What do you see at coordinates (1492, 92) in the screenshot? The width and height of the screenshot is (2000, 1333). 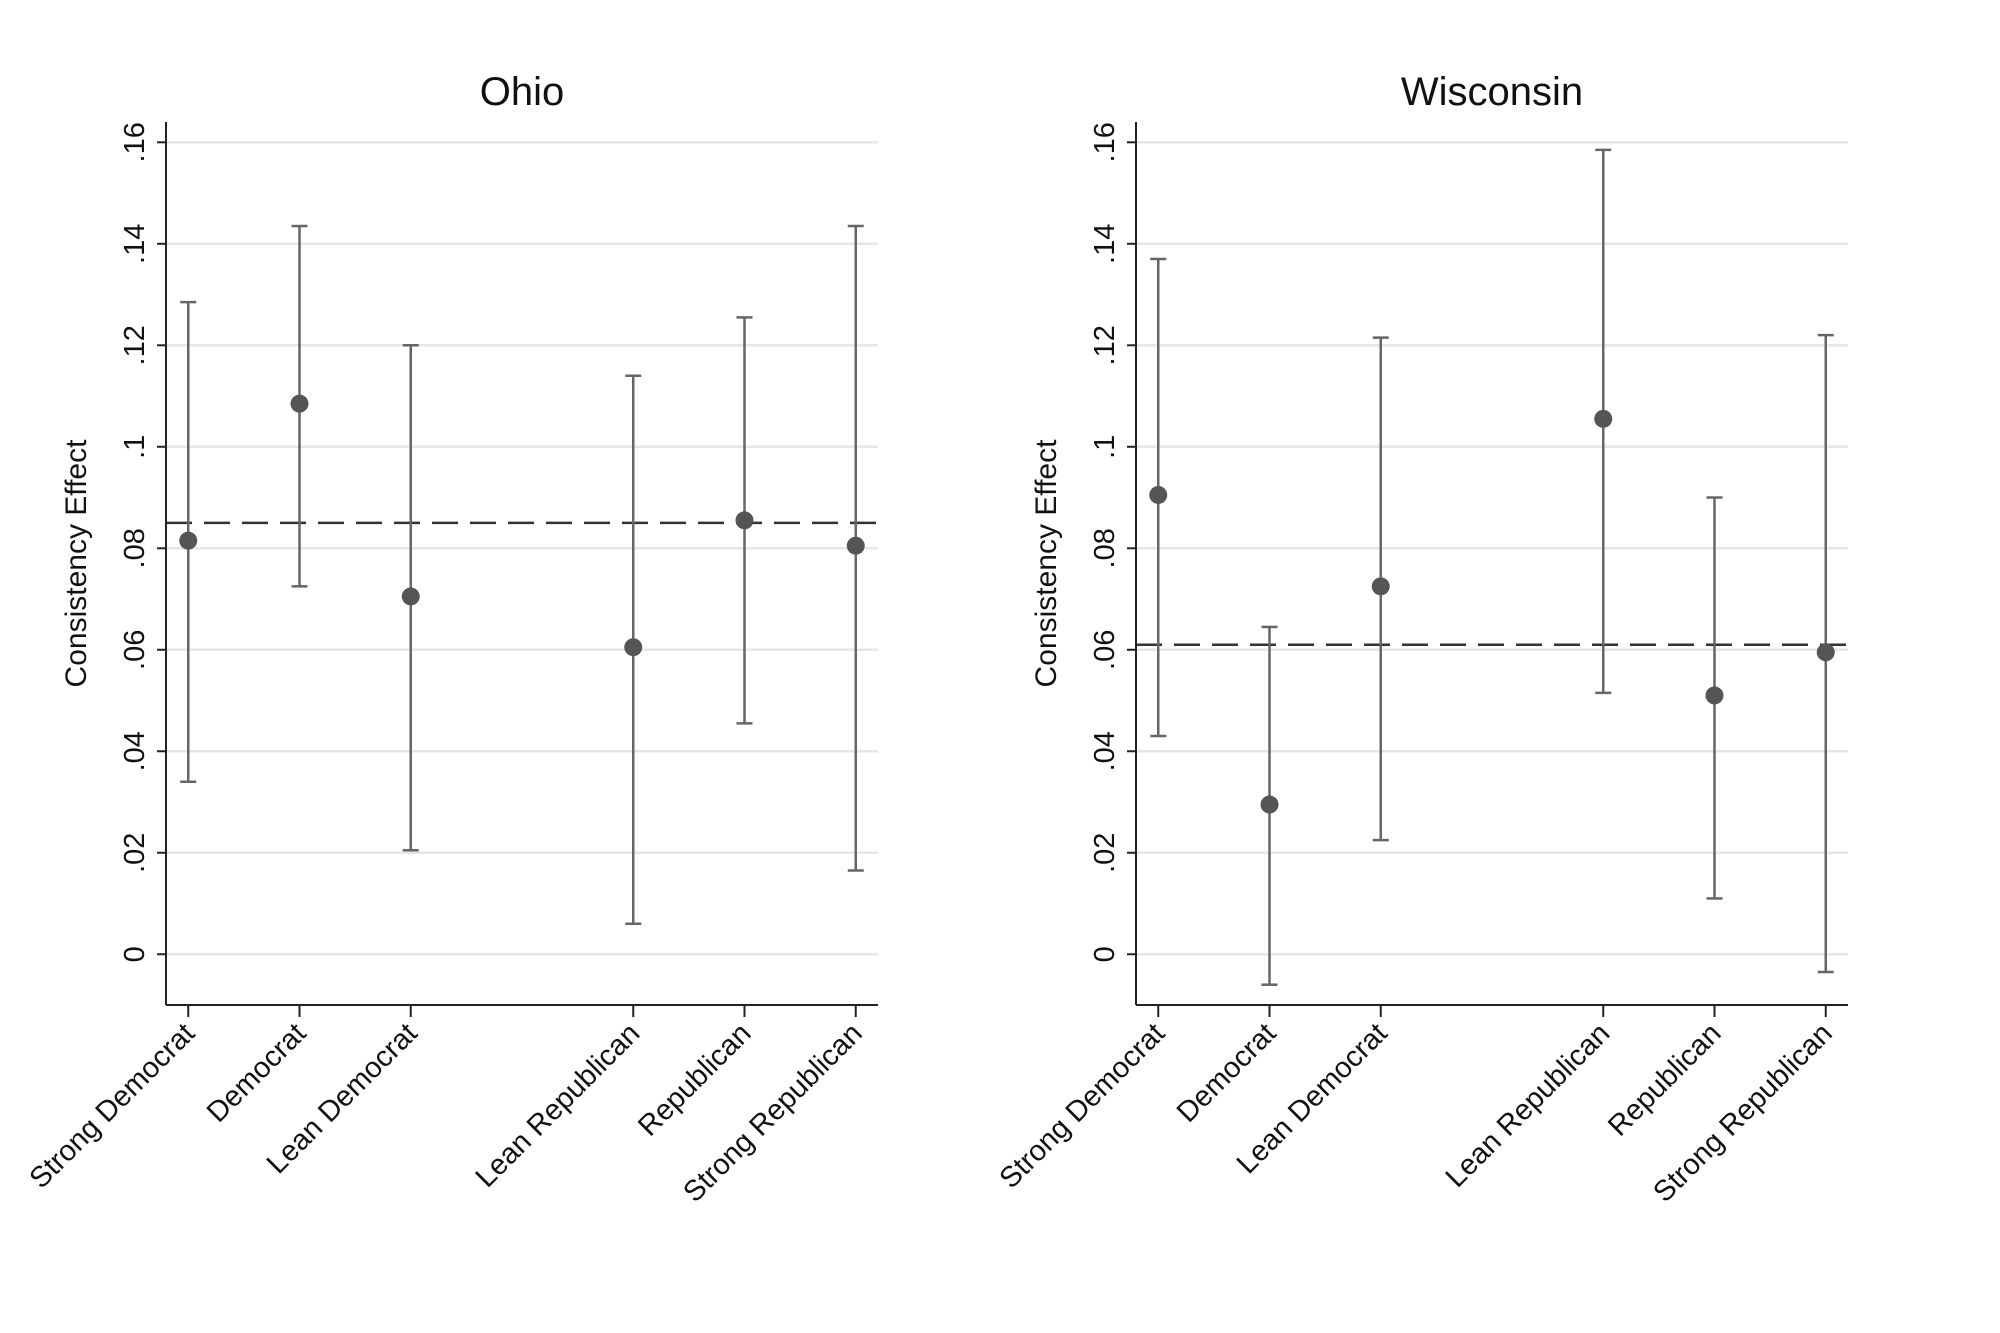 I see `chart-title: Wisconsin` at bounding box center [1492, 92].